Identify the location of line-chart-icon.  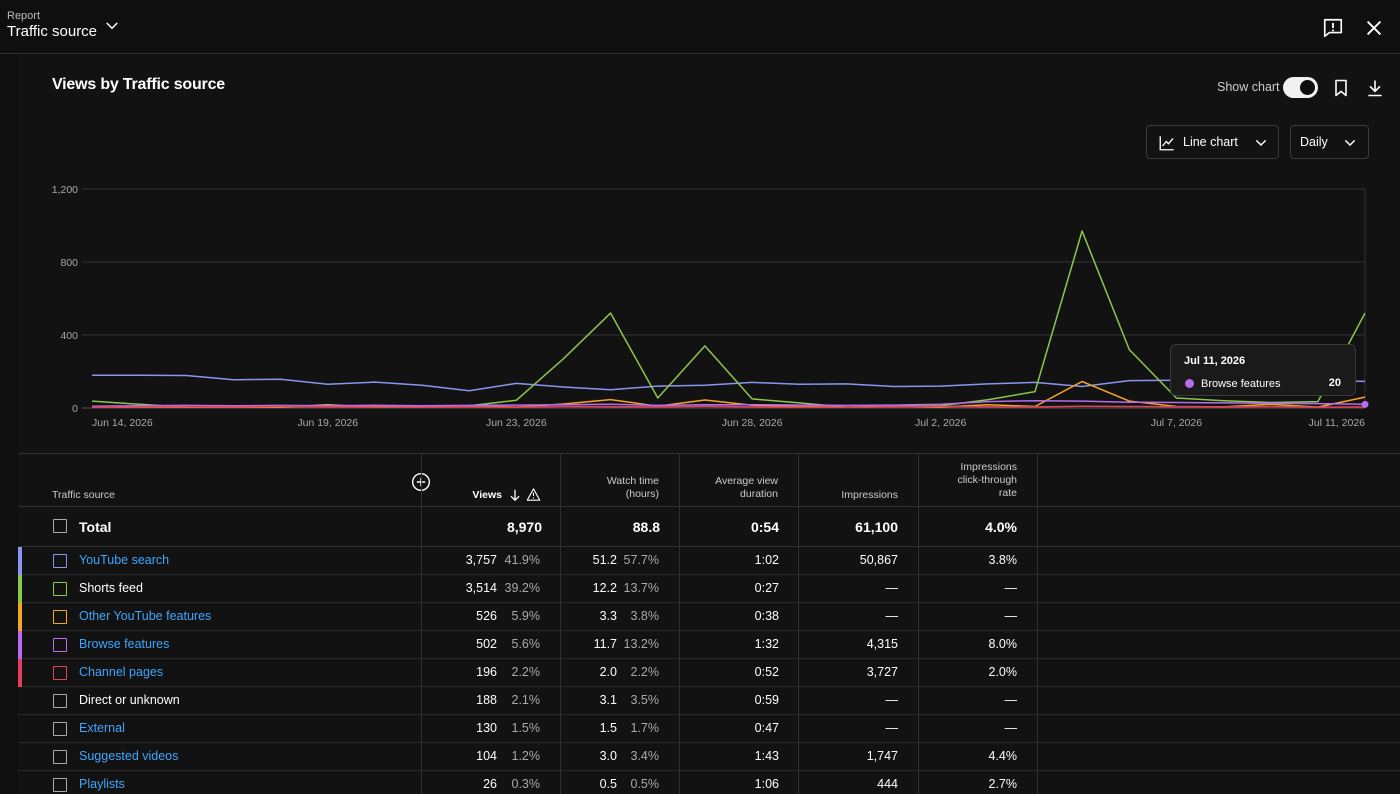
(1166, 143).